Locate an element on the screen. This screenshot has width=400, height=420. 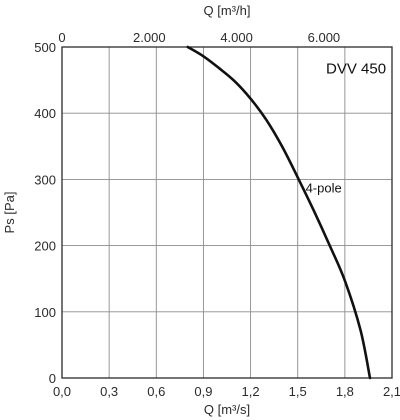
series-label: 4-pole is located at coordinates (324, 188).